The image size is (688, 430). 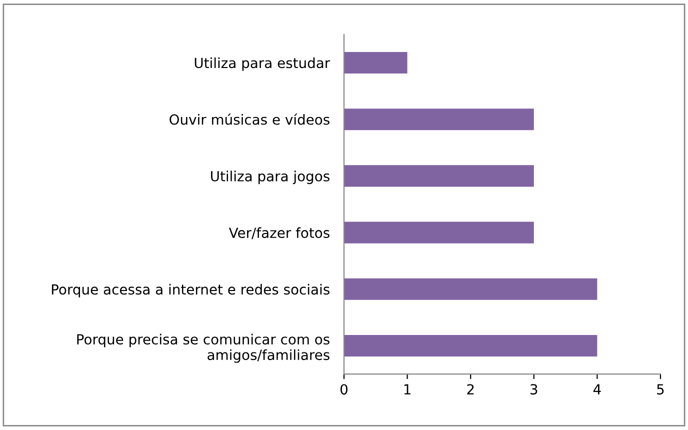 I want to click on x-tick-label: 5, so click(x=660, y=389).